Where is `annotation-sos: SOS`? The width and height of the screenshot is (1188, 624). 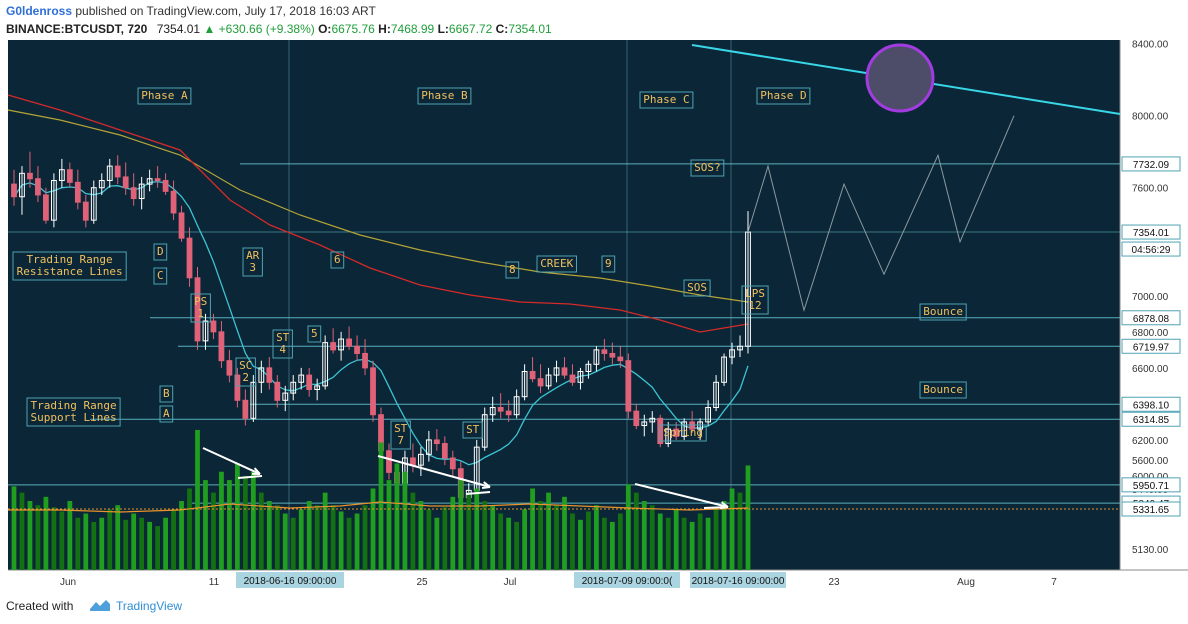 annotation-sos: SOS is located at coordinates (697, 287).